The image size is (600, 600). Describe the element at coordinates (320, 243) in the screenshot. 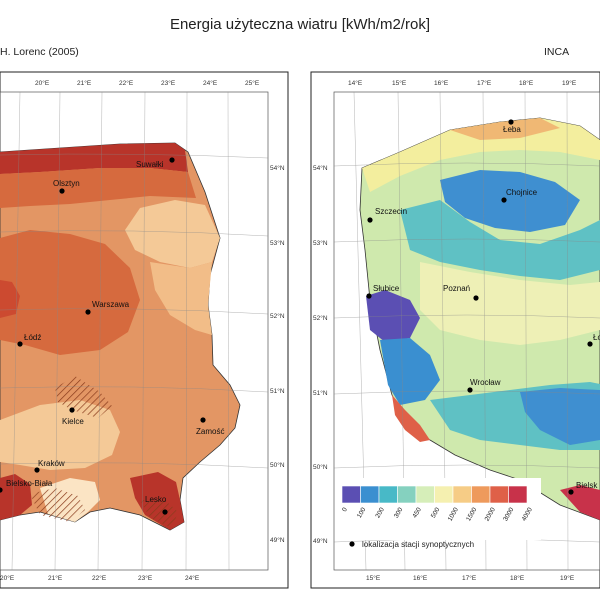

I see `tick: 53°N` at that location.